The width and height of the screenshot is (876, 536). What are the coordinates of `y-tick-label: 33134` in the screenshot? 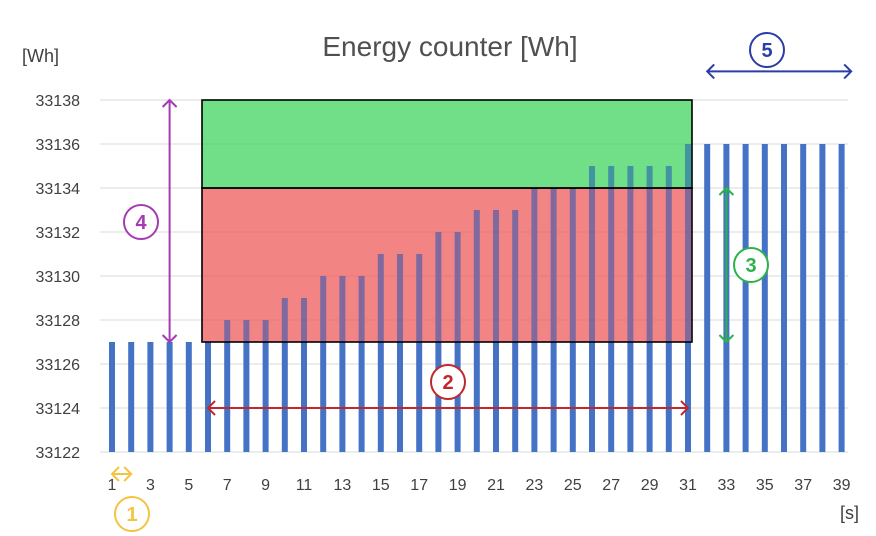 It's located at (58, 189).